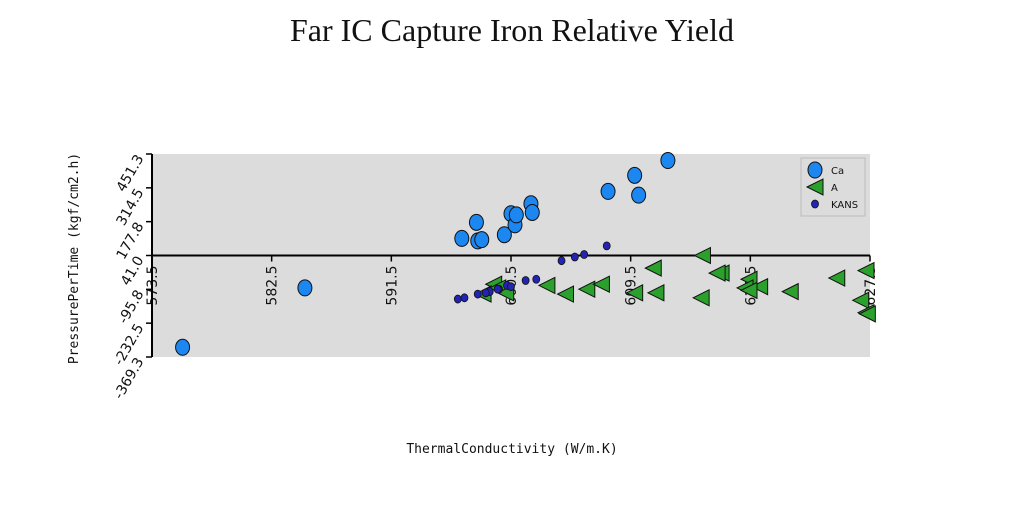  What do you see at coordinates (131, 306) in the screenshot?
I see `y-tick-label: -95.8` at bounding box center [131, 306].